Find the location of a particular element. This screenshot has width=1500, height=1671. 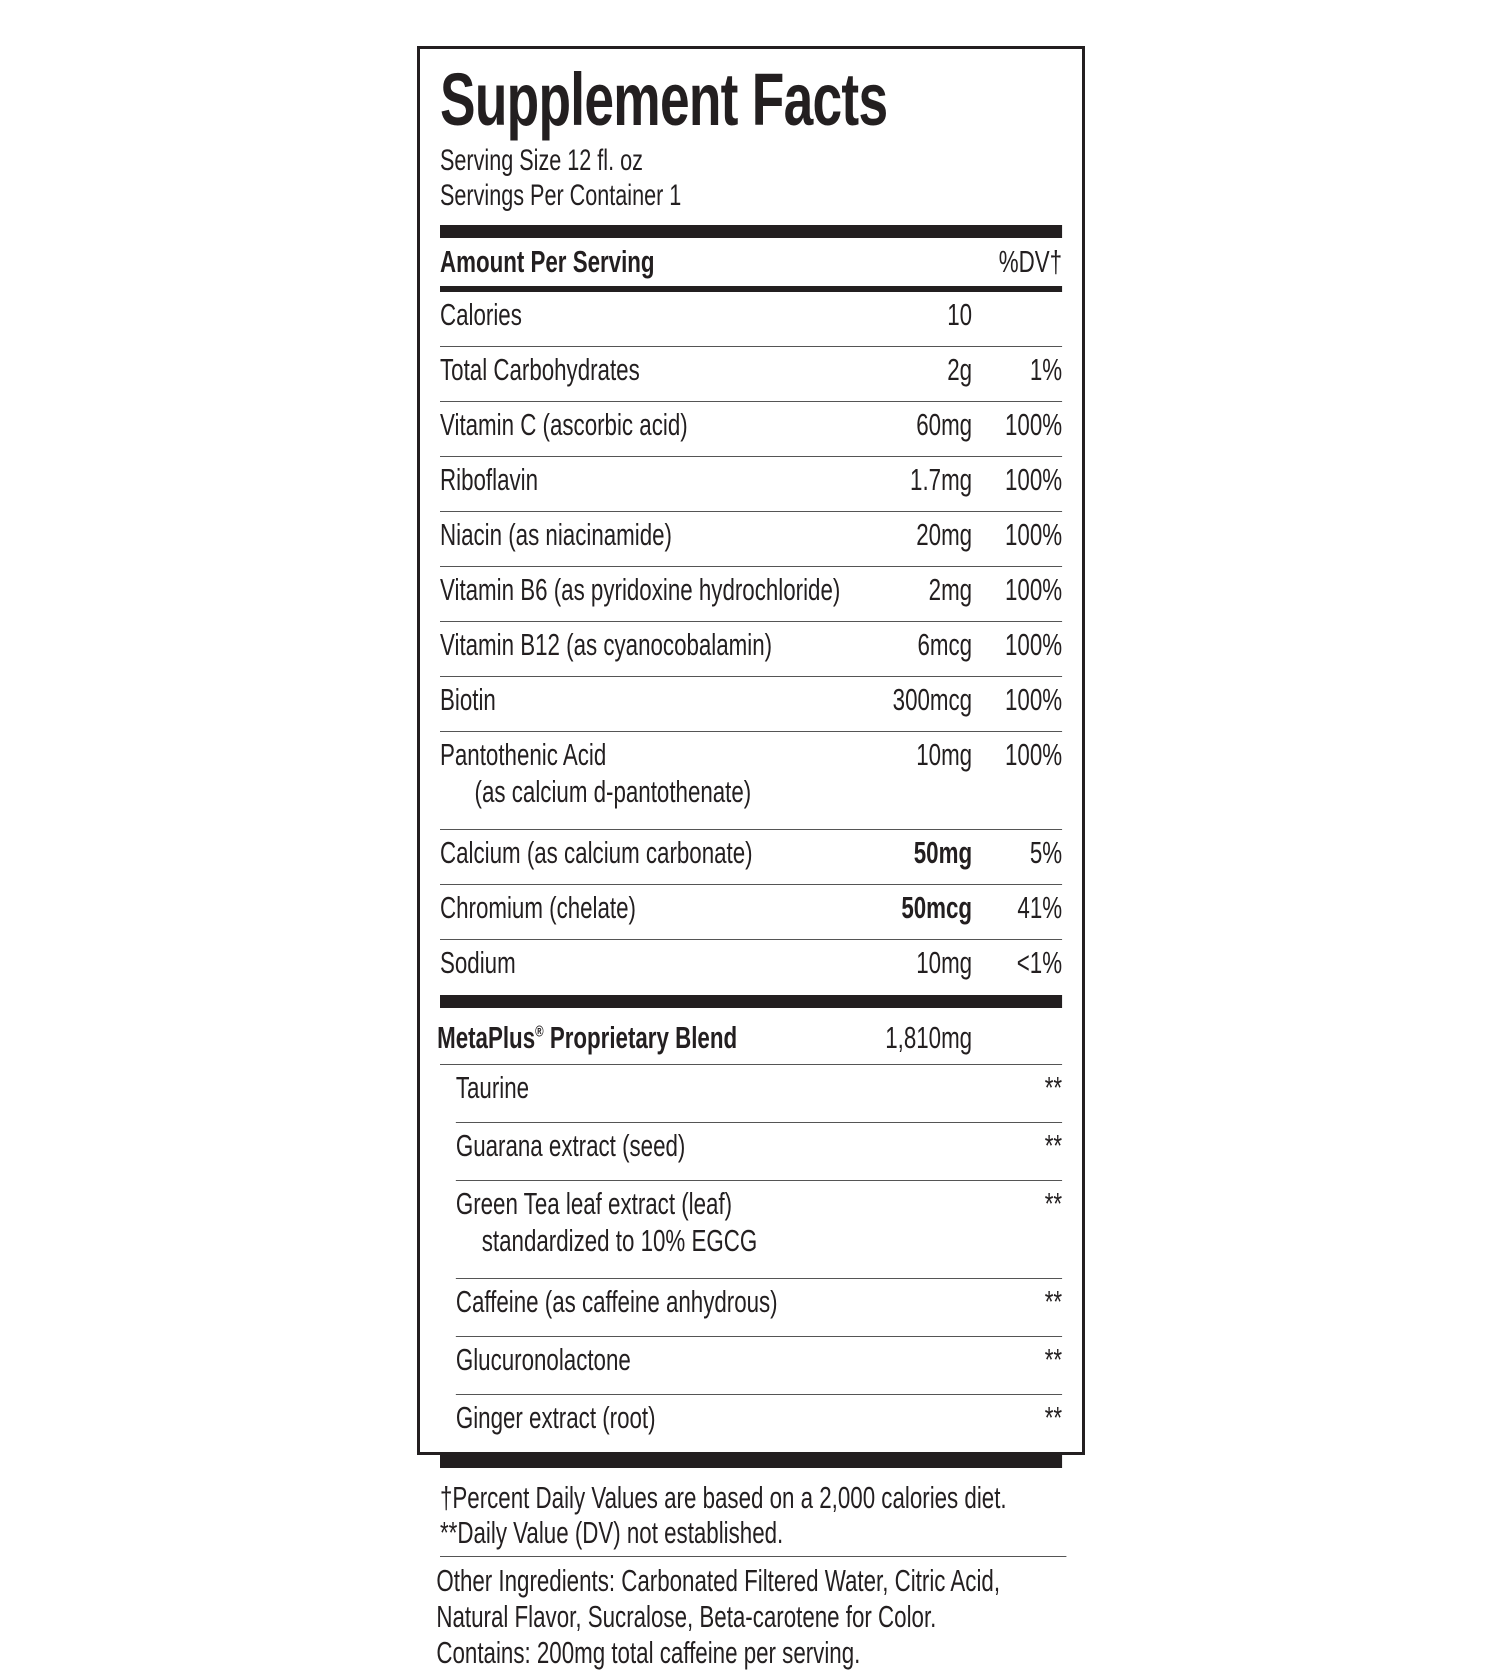

nutrient-amount: 6mcg is located at coordinates (945, 644).